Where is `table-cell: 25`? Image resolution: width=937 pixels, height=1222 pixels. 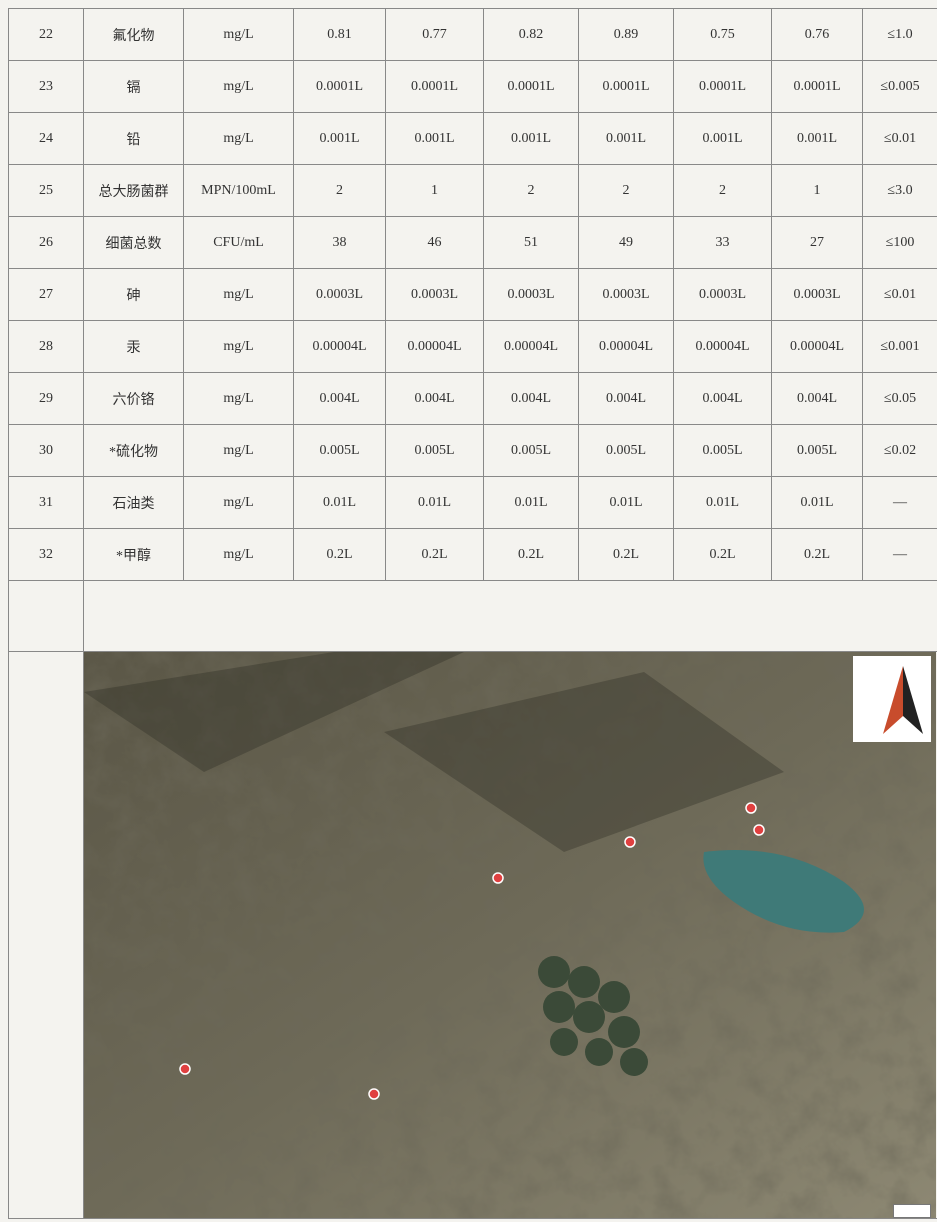
table-cell: 25 is located at coordinates (46, 190).